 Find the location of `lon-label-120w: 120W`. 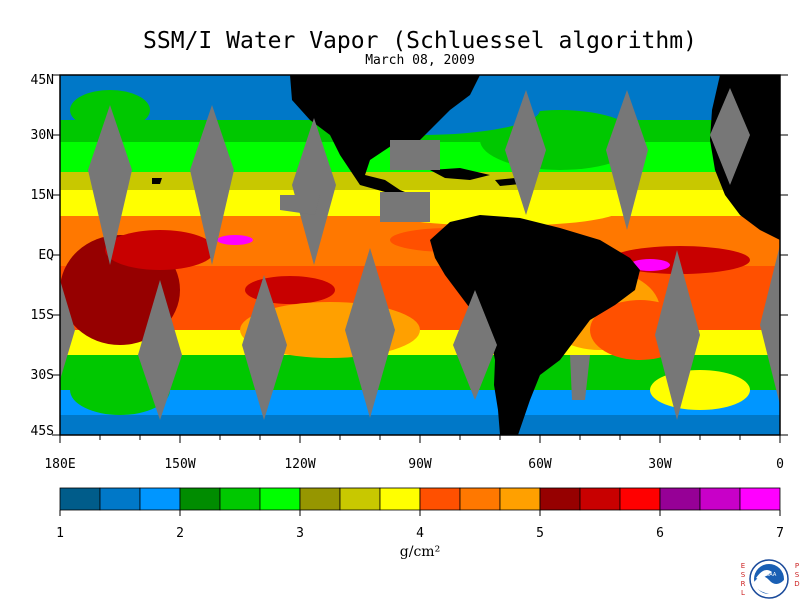

lon-label-120w: 120W is located at coordinates (300, 464).